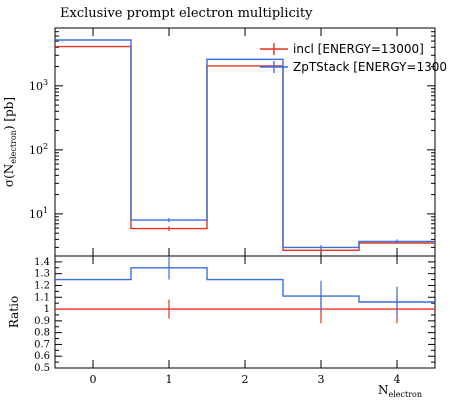 This screenshot has width=450, height=406. Describe the element at coordinates (93, 379) in the screenshot. I see `x-tick-label: 0` at that location.